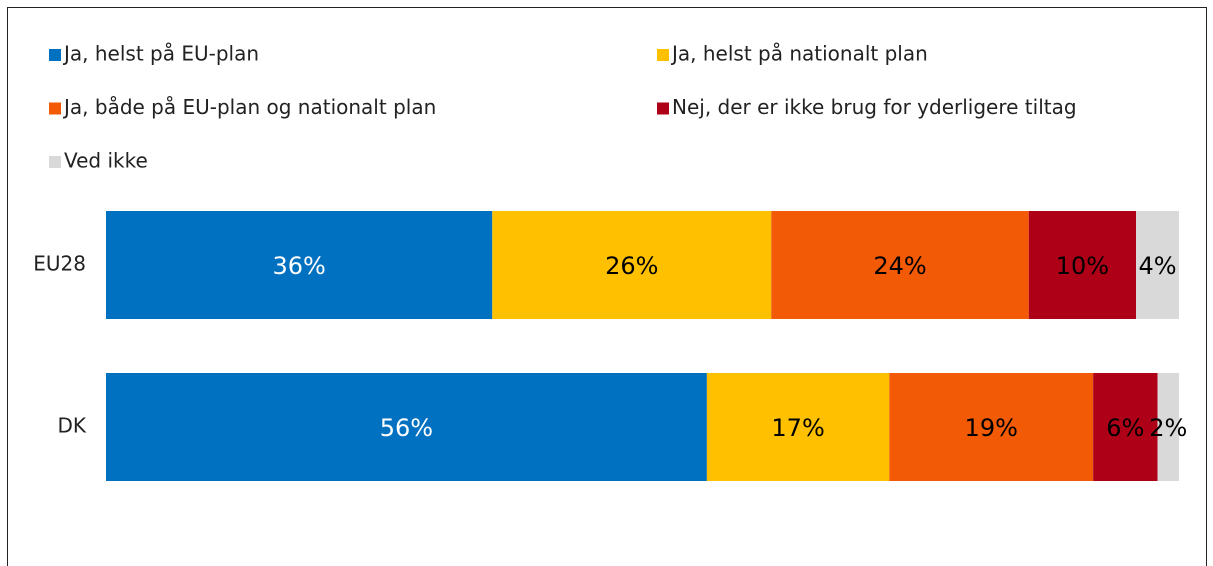 The image size is (1213, 566). What do you see at coordinates (71, 426) in the screenshot?
I see `y-tick-label: DK` at bounding box center [71, 426].